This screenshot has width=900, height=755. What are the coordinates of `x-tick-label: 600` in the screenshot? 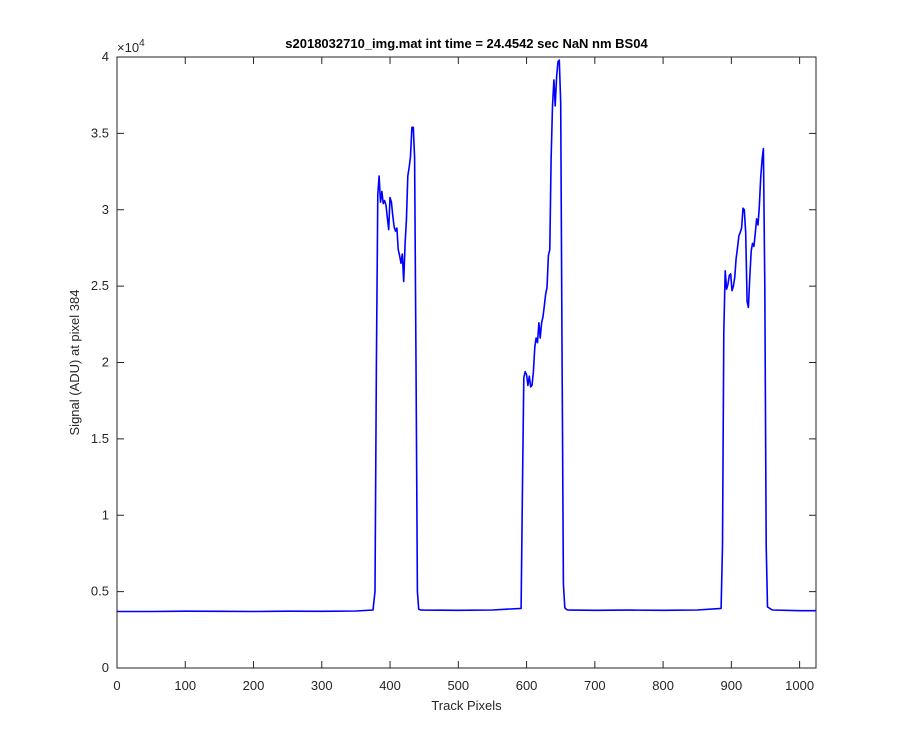 It's located at (527, 685).